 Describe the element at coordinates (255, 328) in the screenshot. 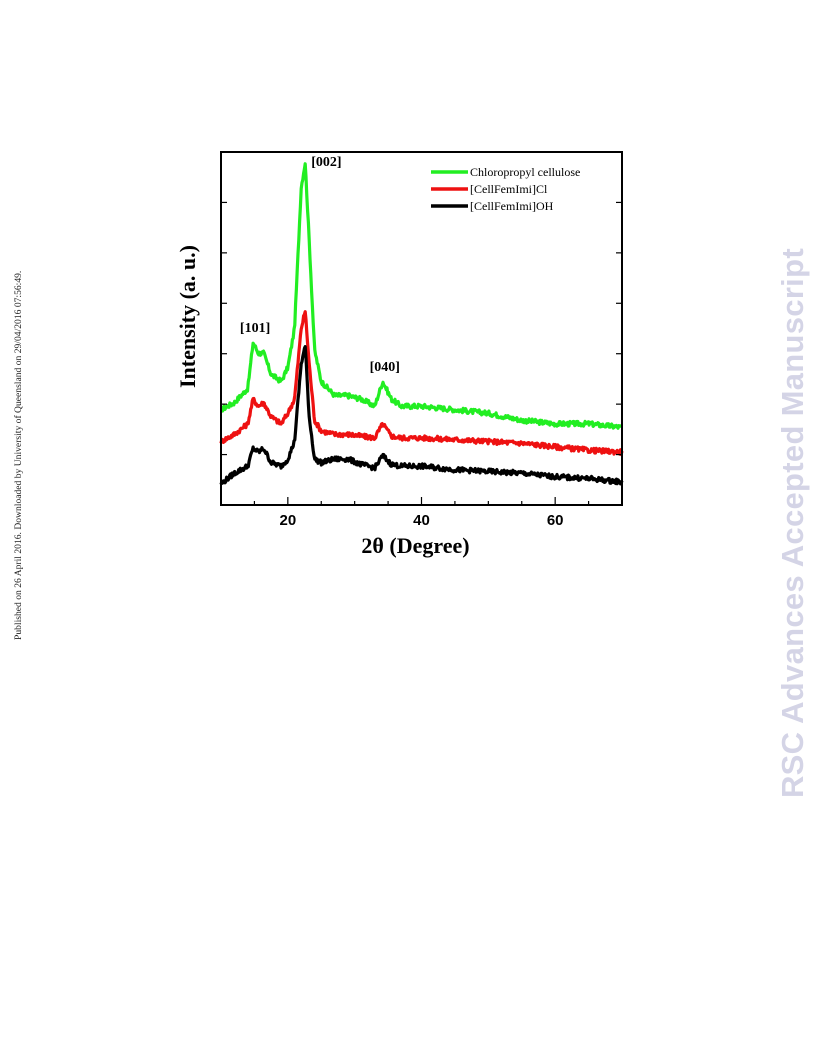

I see `peak-label: [101]` at that location.